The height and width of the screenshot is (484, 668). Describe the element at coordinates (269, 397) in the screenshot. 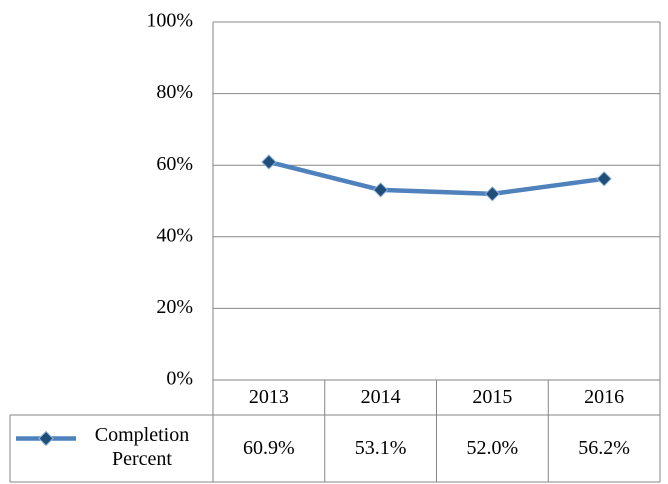

I see `x-tick-label: 2013` at that location.